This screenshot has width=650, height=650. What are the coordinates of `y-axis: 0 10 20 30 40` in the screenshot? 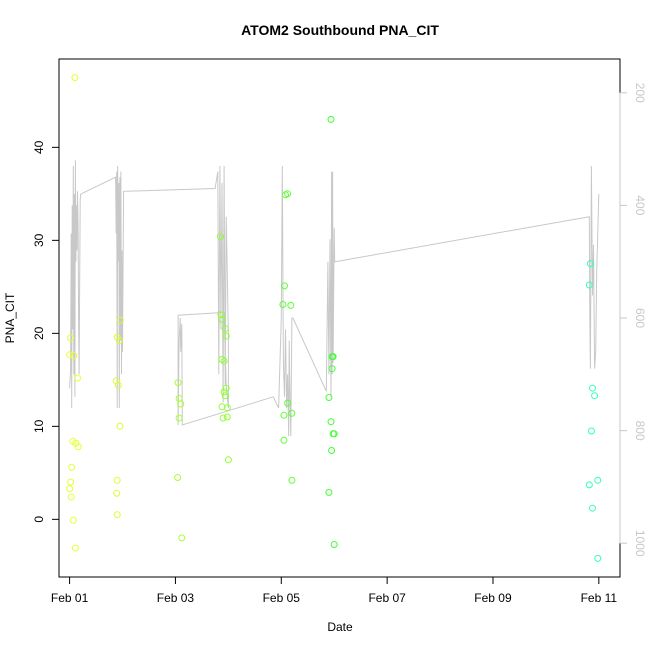 It's located at (46, 331).